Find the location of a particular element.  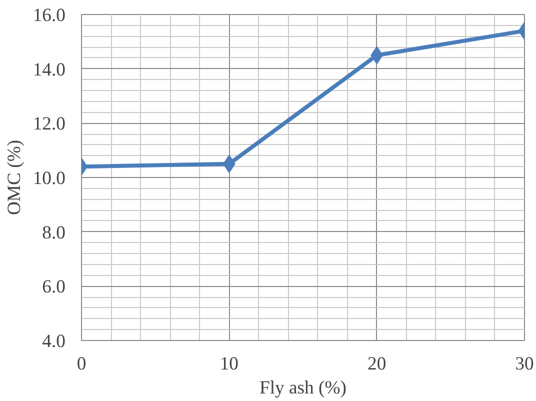

y-tick-label: 14.0 is located at coordinates (49, 69).